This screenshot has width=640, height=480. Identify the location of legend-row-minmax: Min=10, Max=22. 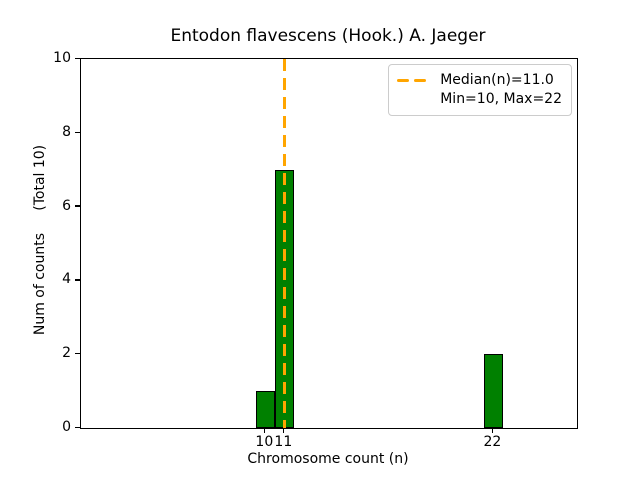
(479, 99).